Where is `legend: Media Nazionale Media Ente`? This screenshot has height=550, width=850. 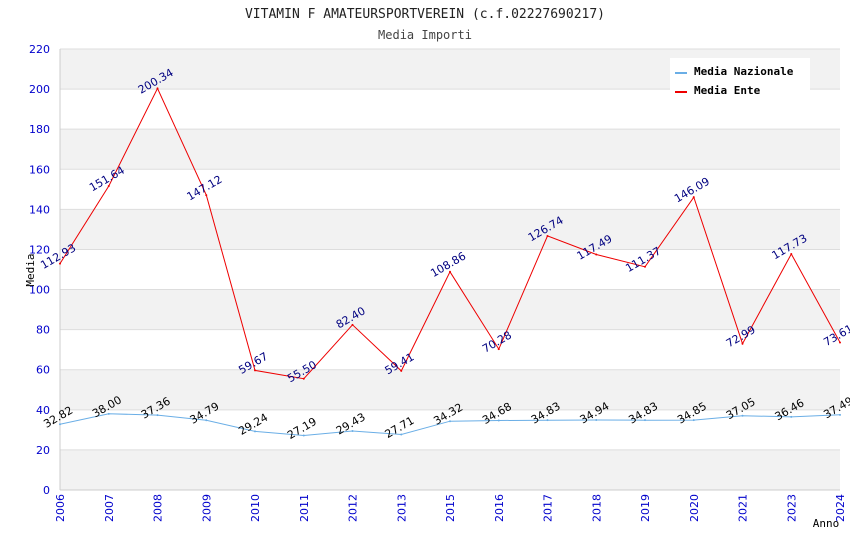 legend: Media Nazionale Media Ente is located at coordinates (740, 80).